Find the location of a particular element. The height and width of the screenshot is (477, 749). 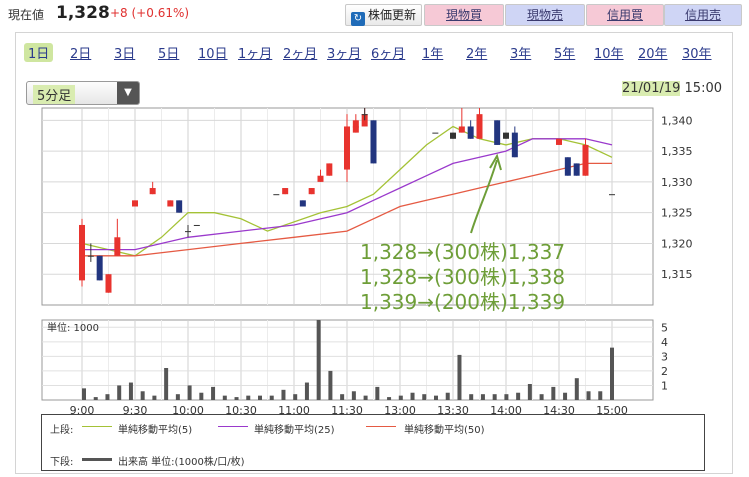

tab-3y: 3年 is located at coordinates (521, 54).